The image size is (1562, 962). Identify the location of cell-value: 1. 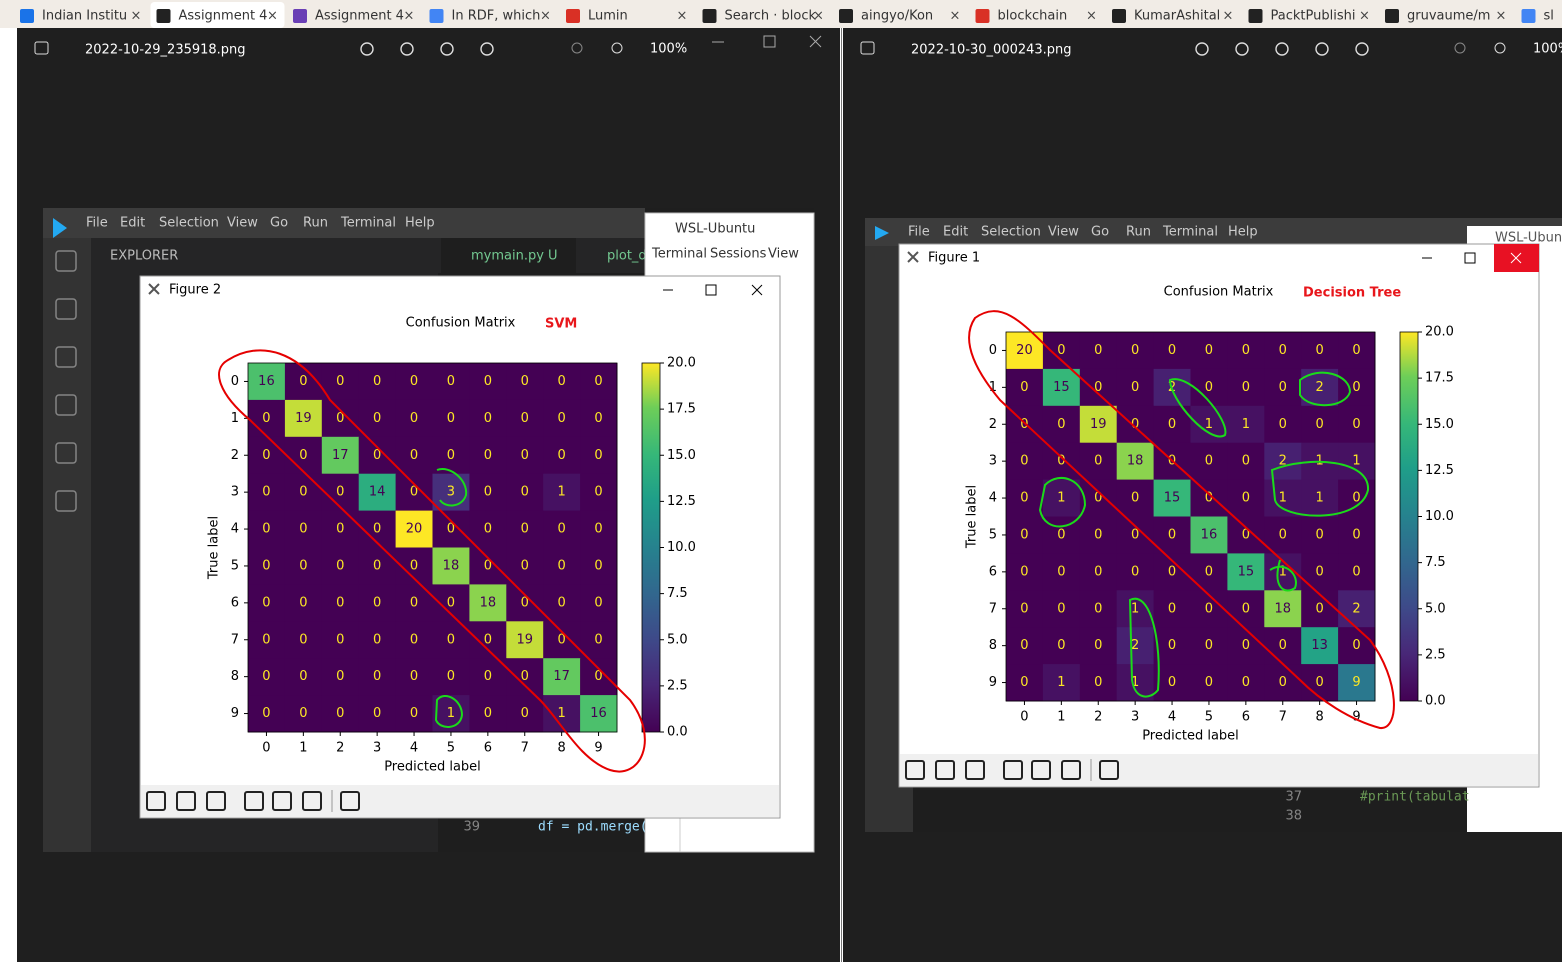
(1320, 498).